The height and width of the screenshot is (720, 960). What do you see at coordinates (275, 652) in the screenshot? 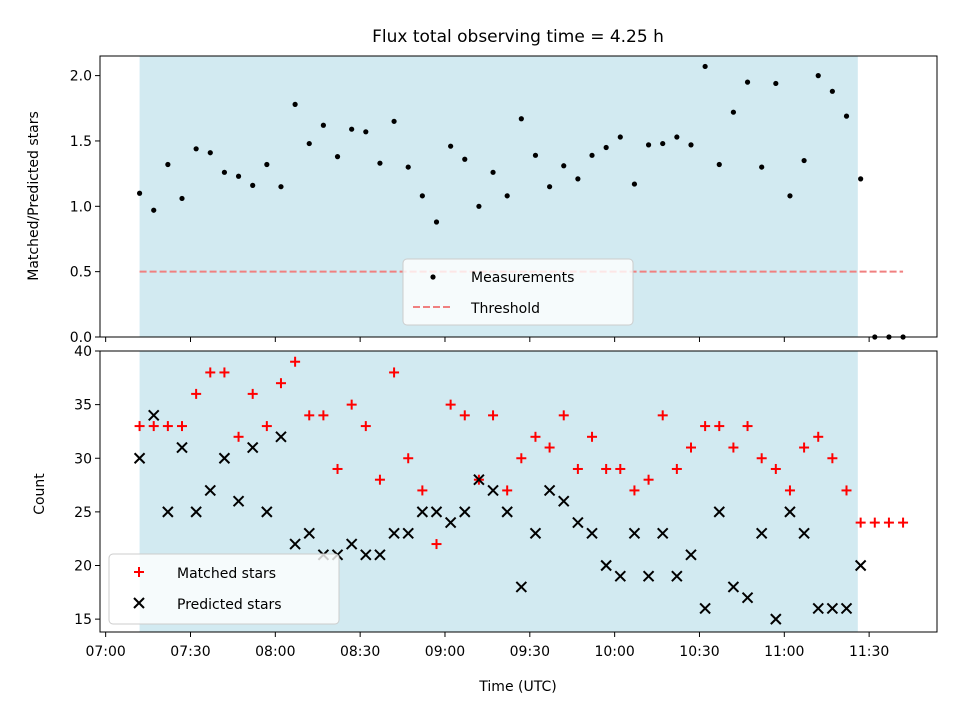
I see `x-tick-label: 08:00` at bounding box center [275, 652].